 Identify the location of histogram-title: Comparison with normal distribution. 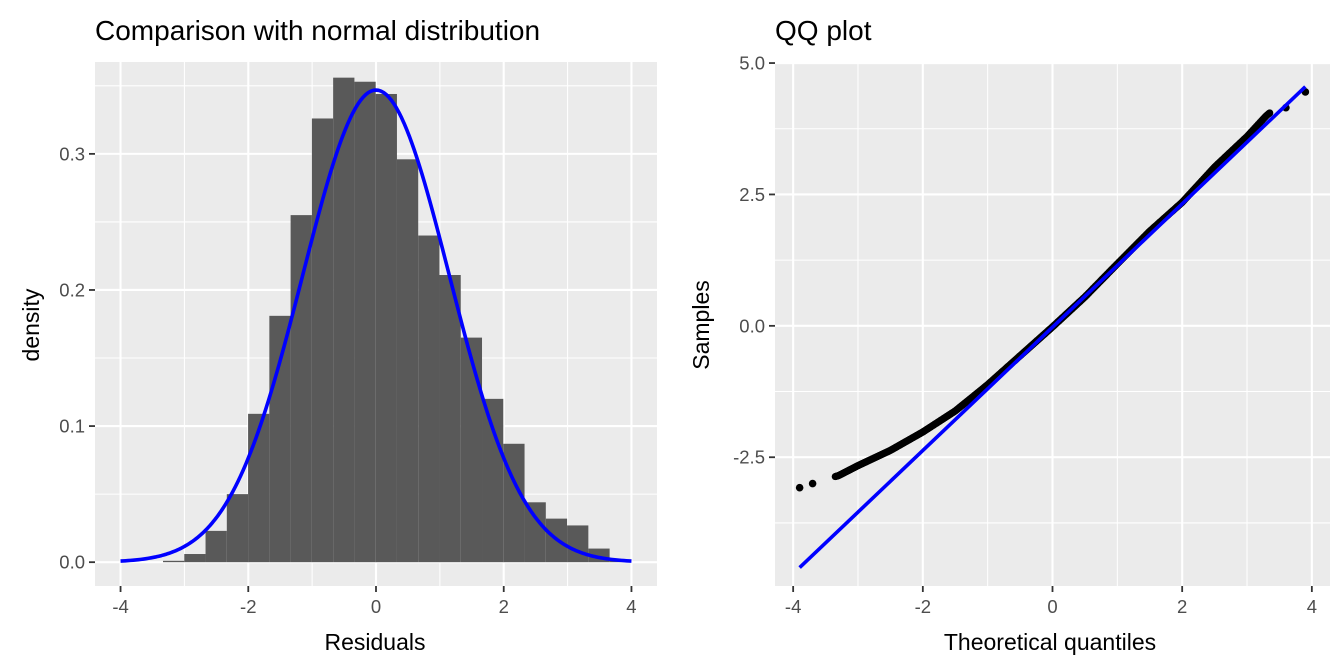
(317, 30).